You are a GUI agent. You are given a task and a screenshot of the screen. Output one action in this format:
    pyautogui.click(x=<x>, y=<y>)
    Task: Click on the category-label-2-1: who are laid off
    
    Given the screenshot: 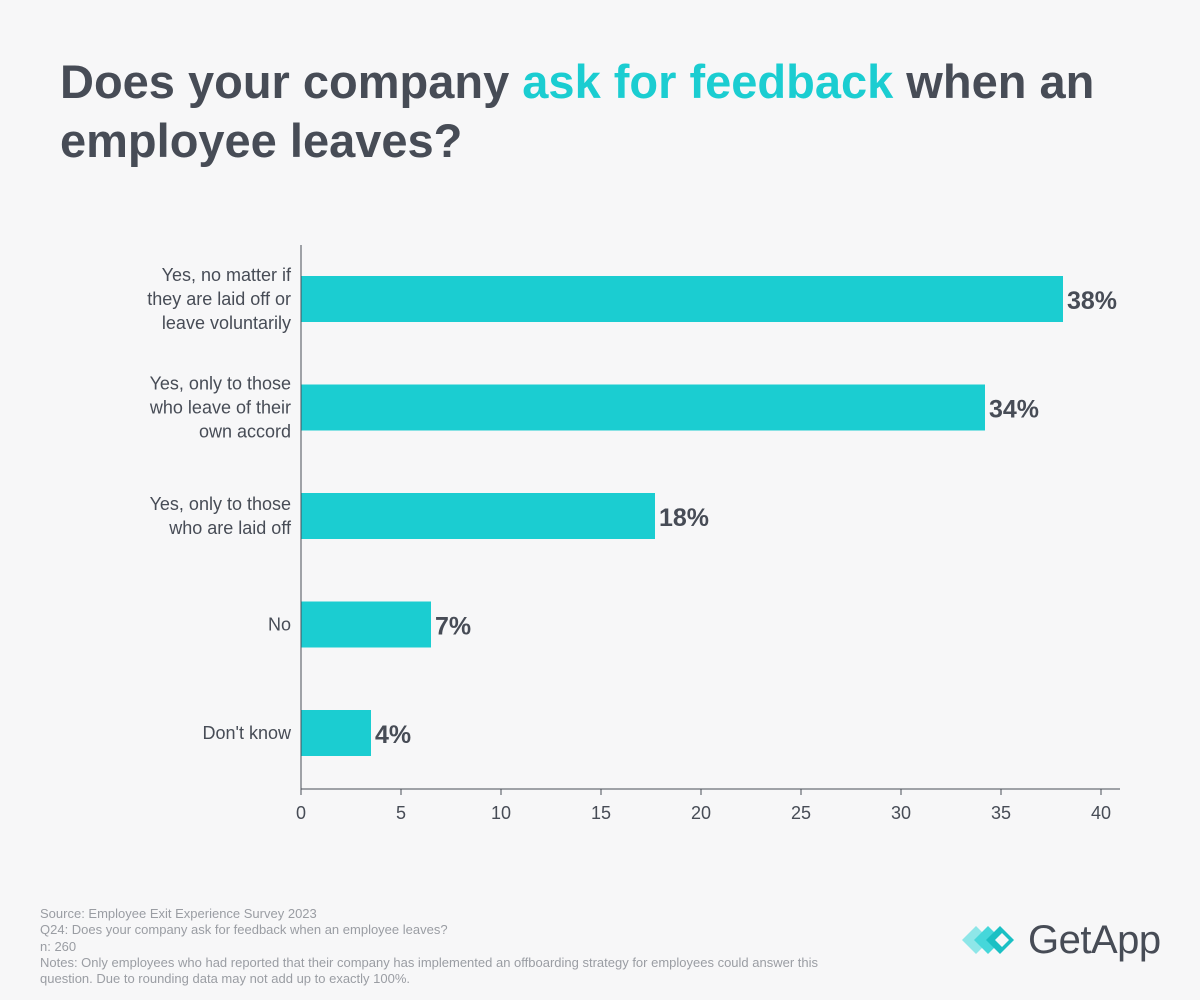 What is the action you would take?
    pyautogui.click(x=230, y=528)
    